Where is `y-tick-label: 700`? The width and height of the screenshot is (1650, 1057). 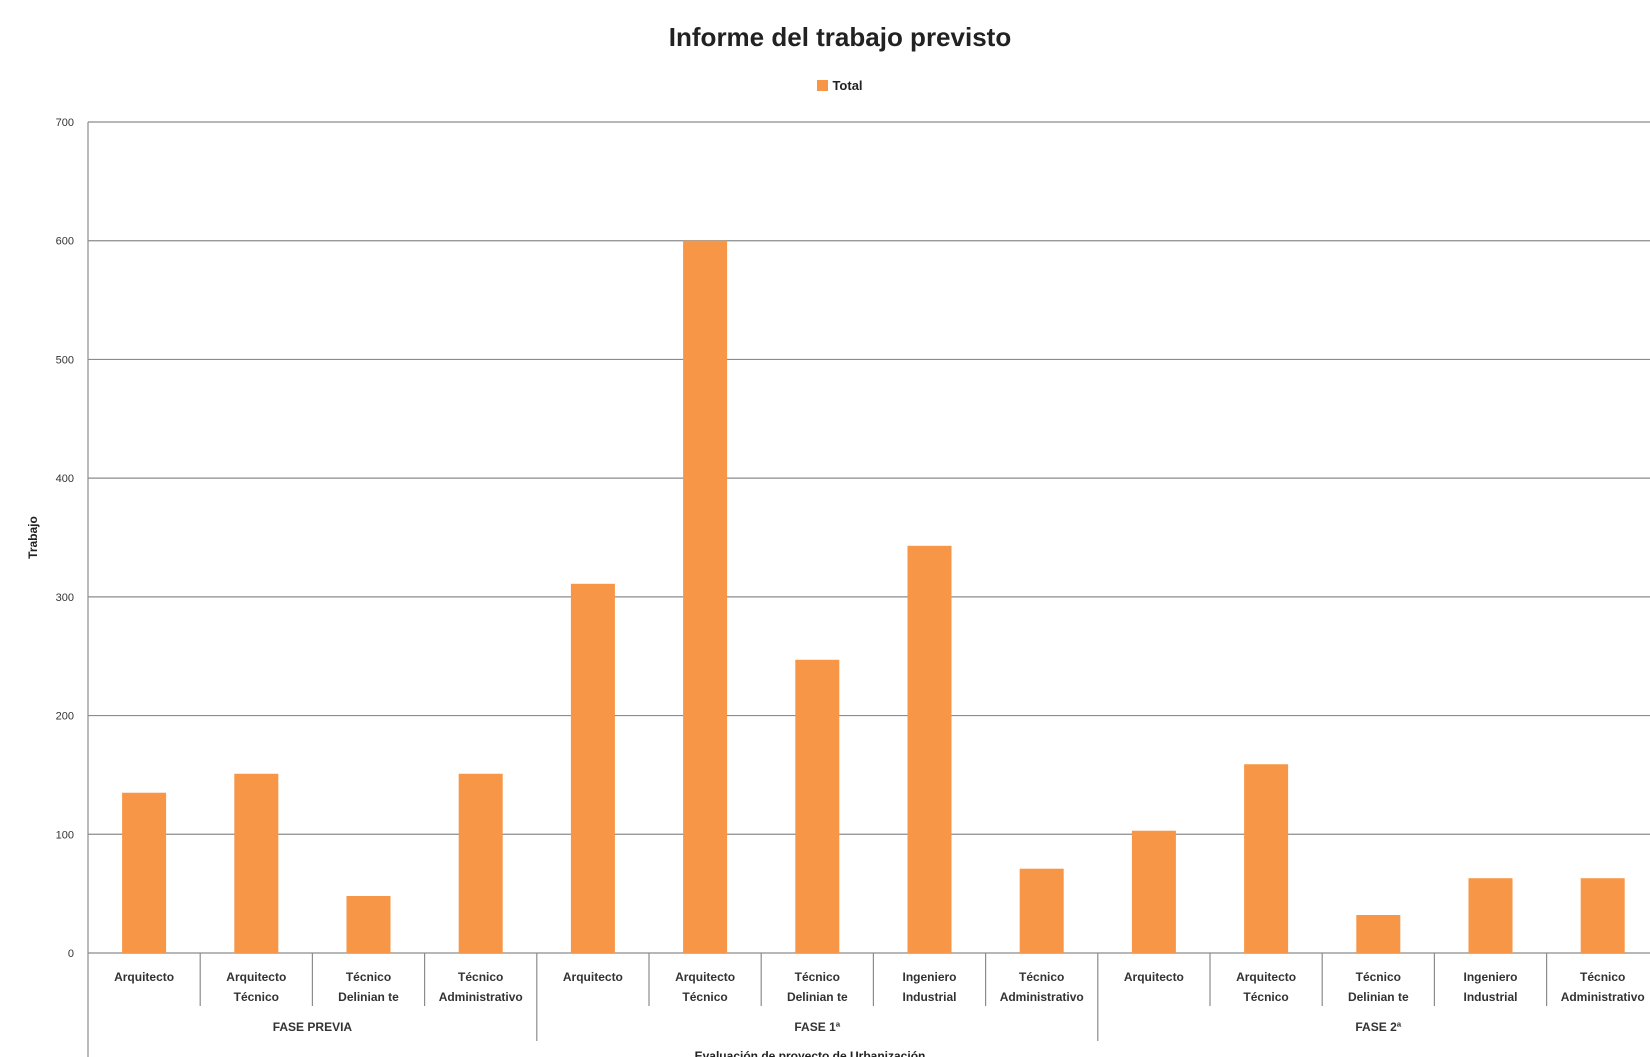 y-tick-label: 700 is located at coordinates (65, 123).